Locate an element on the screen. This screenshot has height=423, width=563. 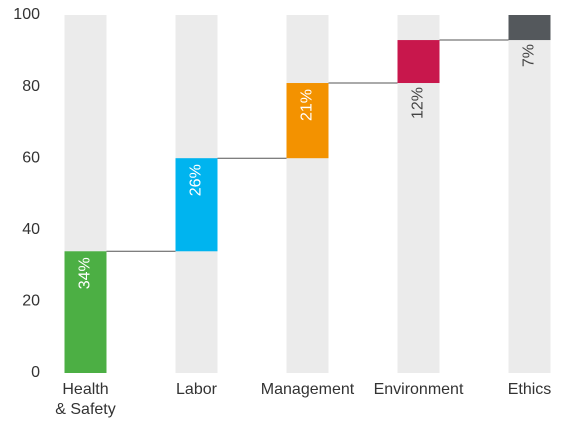
y-tick-label: 80 is located at coordinates (31, 86).